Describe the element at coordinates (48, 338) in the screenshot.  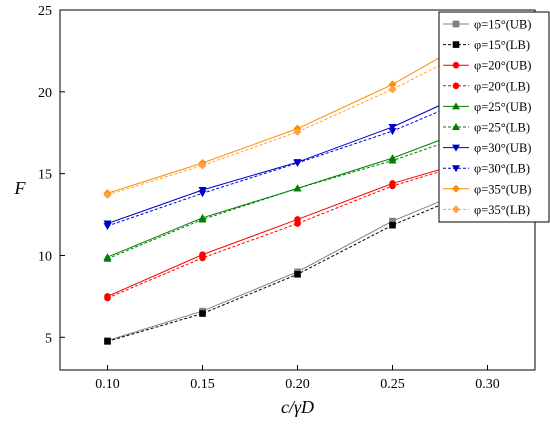
I see `y-tick-label: 5` at that location.